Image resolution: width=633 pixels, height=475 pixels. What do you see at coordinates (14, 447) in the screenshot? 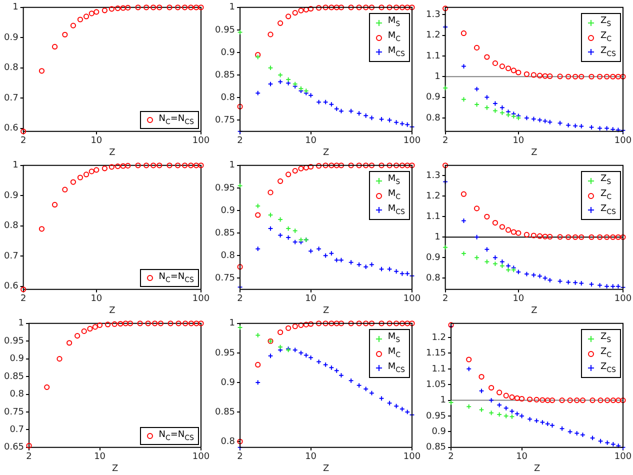
I see `y-tick-label: 0.65` at bounding box center [14, 447].